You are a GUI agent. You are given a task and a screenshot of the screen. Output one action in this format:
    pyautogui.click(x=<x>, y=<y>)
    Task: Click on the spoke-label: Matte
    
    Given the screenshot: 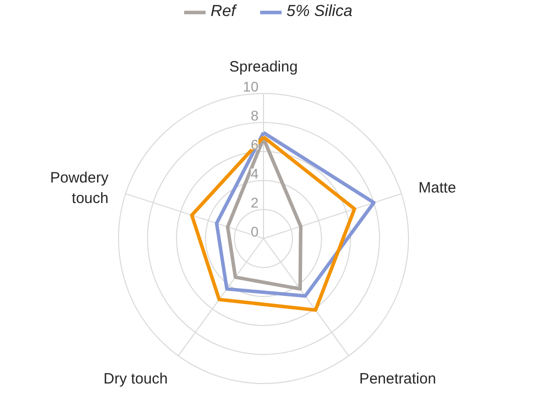 What is the action you would take?
    pyautogui.click(x=437, y=188)
    